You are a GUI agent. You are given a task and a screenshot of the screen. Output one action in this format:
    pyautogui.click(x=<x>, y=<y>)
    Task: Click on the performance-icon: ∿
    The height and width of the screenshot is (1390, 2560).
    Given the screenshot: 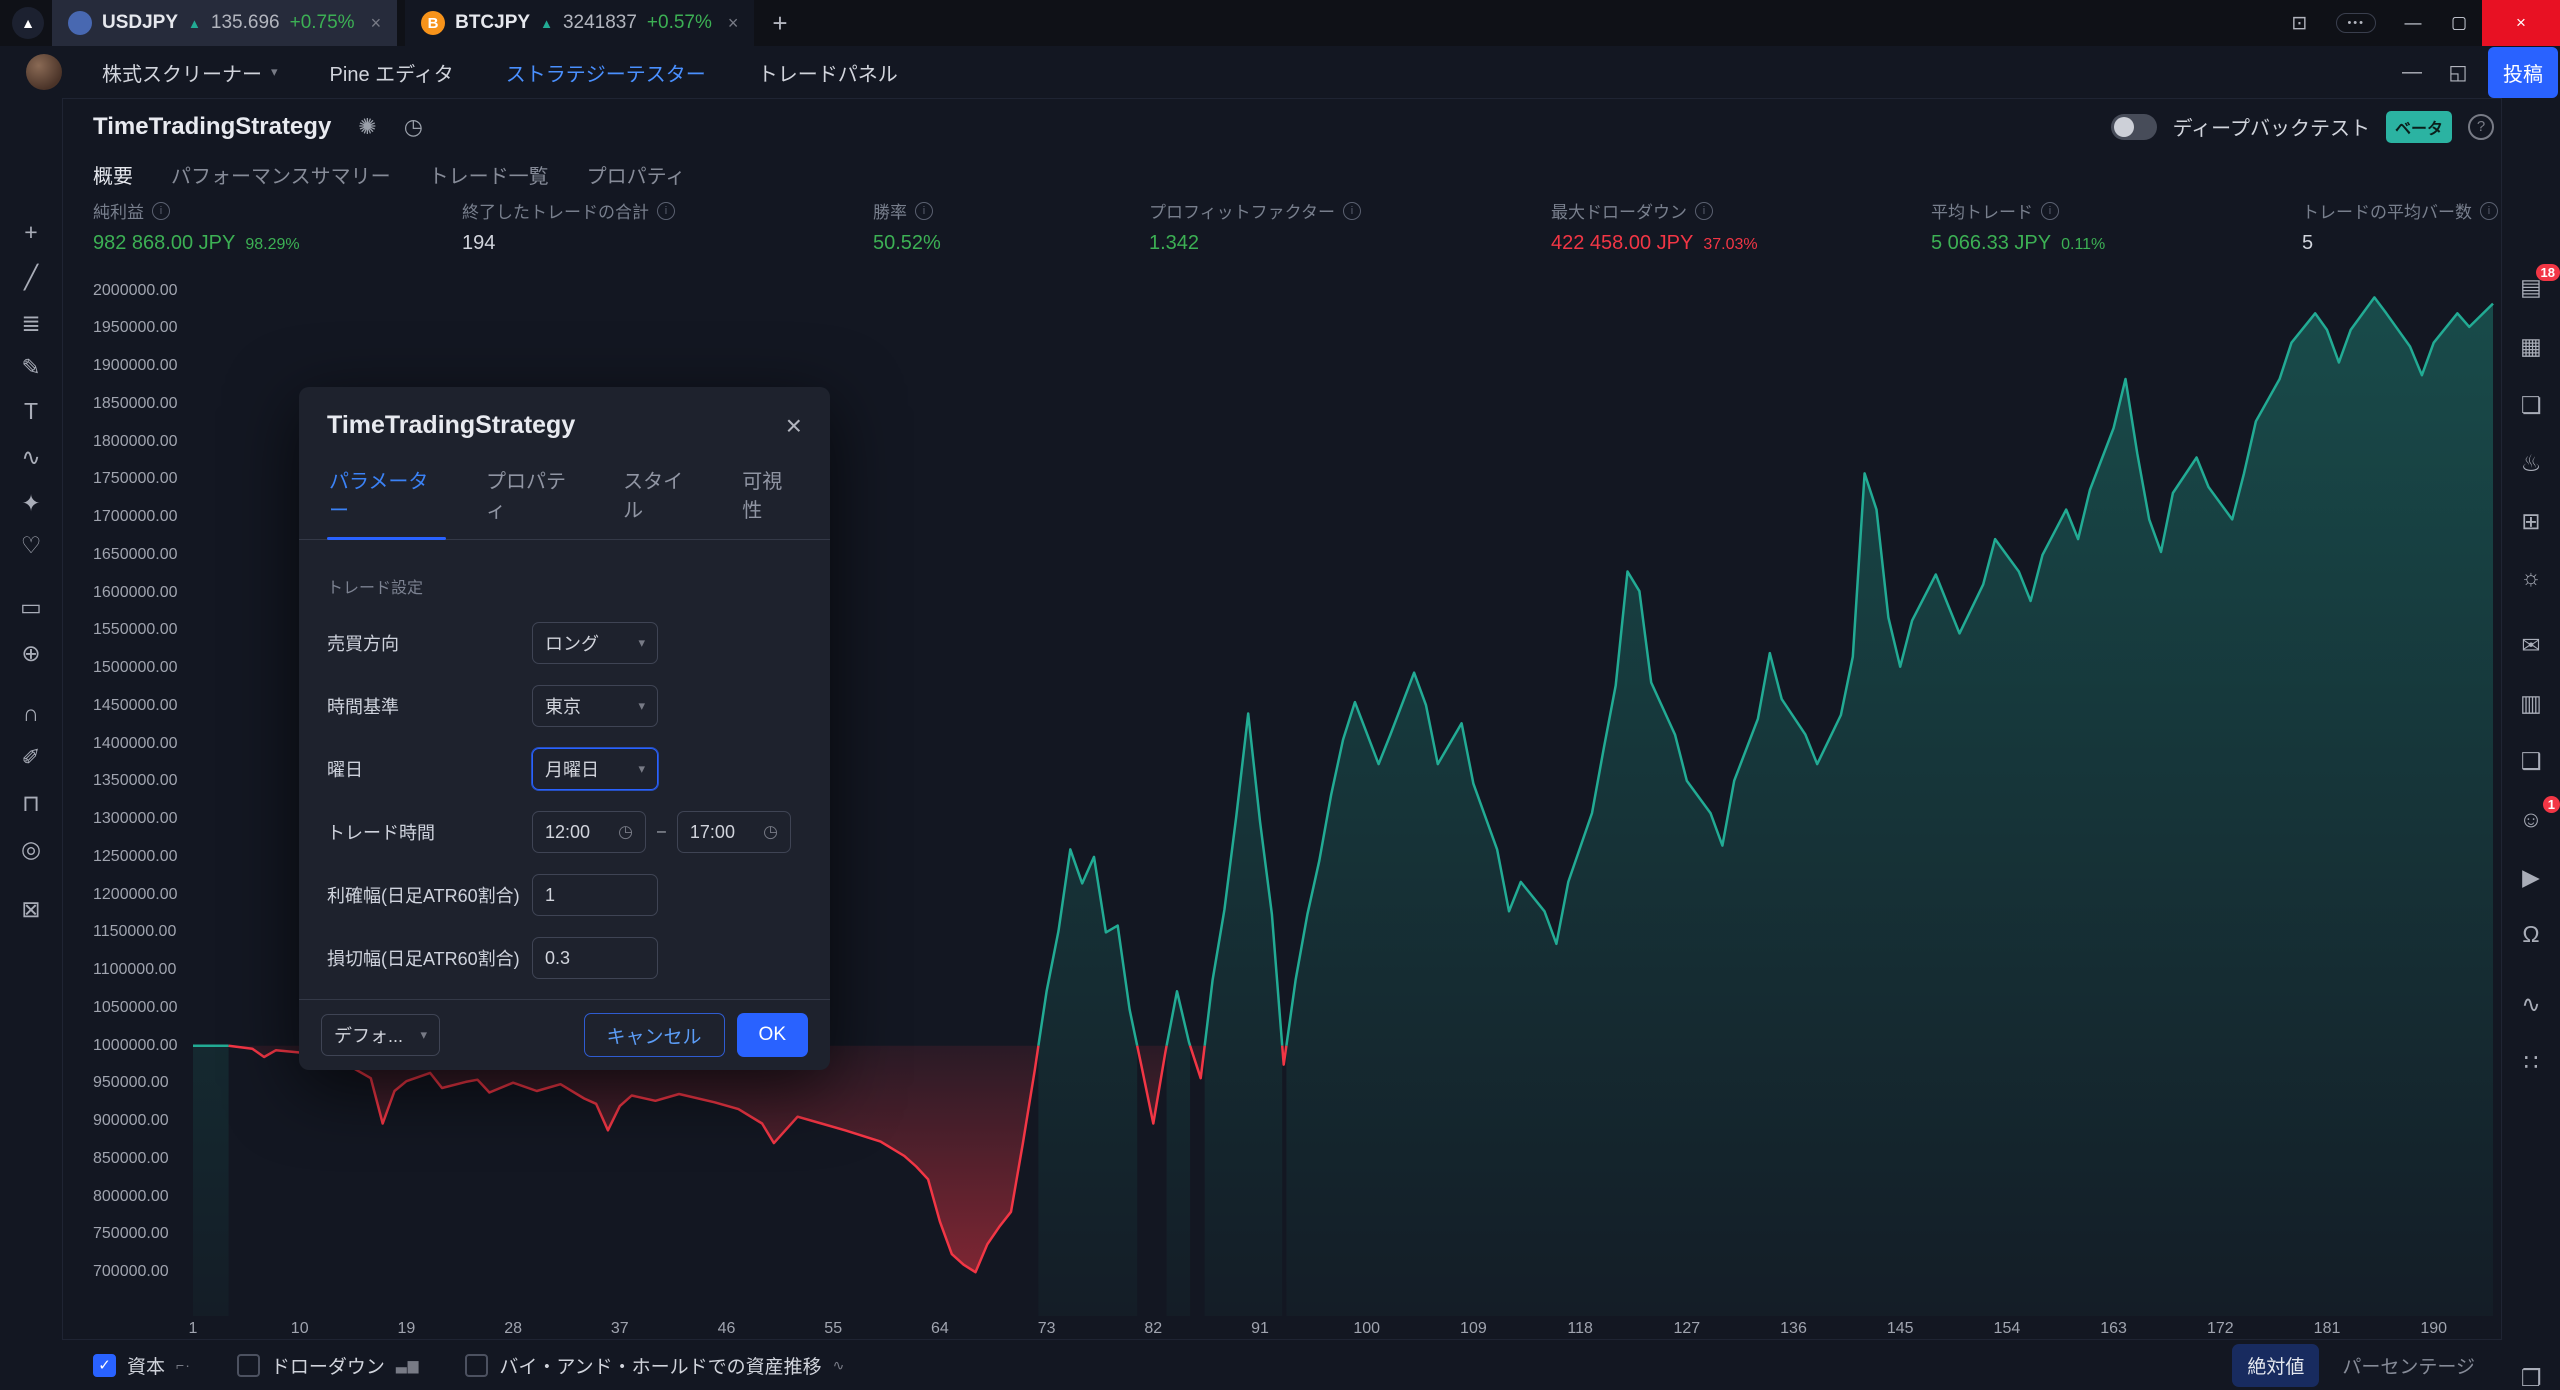 What is the action you would take?
    pyautogui.click(x=2531, y=1003)
    